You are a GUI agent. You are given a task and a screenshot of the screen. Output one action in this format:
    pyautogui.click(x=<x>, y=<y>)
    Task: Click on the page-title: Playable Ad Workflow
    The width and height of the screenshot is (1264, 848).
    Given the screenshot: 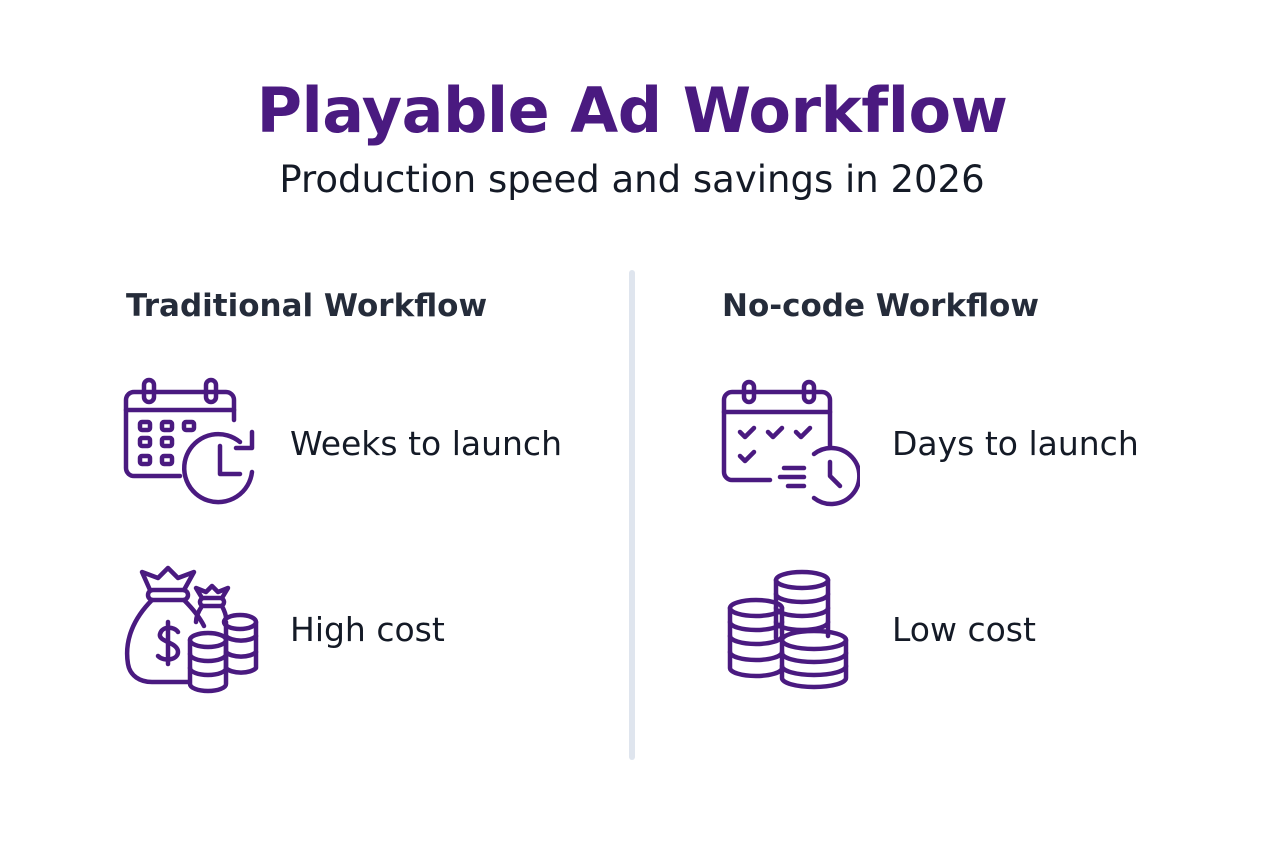 What is the action you would take?
    pyautogui.click(x=632, y=110)
    